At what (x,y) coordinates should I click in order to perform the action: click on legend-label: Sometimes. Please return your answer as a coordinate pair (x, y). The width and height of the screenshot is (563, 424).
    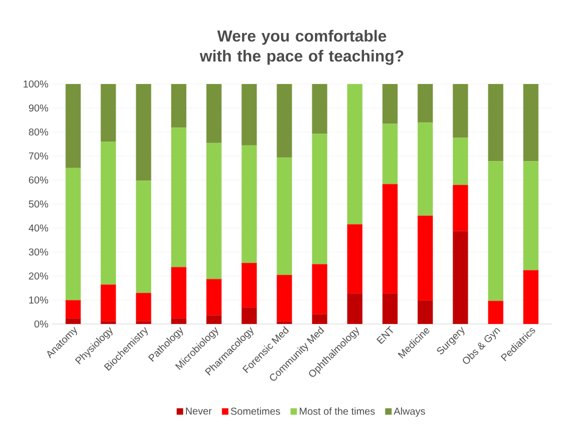
    Looking at the image, I should click on (255, 411).